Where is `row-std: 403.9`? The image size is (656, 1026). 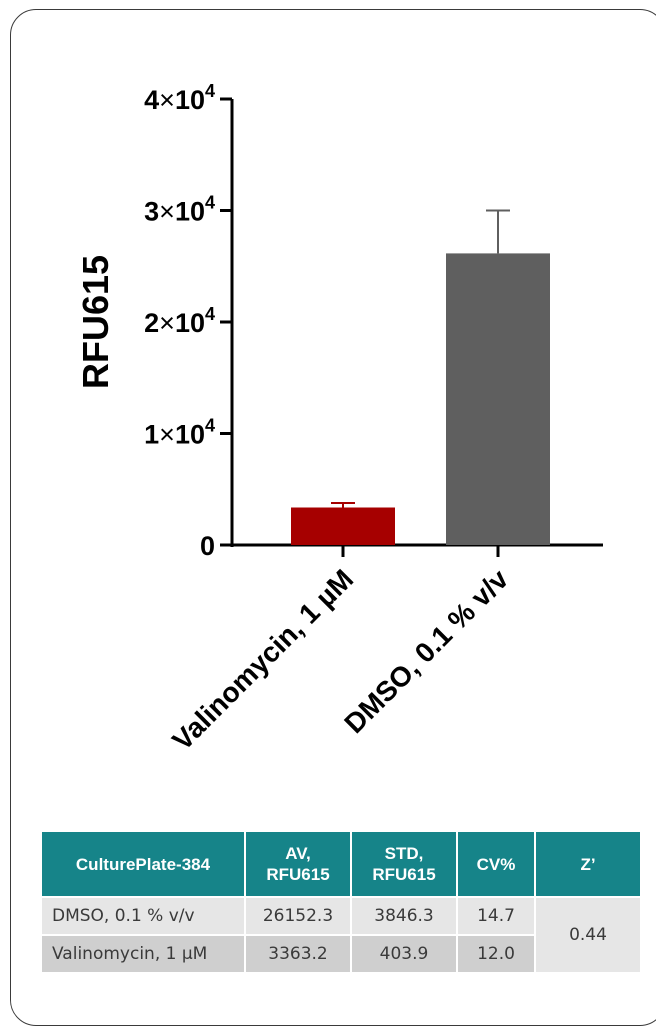 row-std: 403.9 is located at coordinates (404, 954).